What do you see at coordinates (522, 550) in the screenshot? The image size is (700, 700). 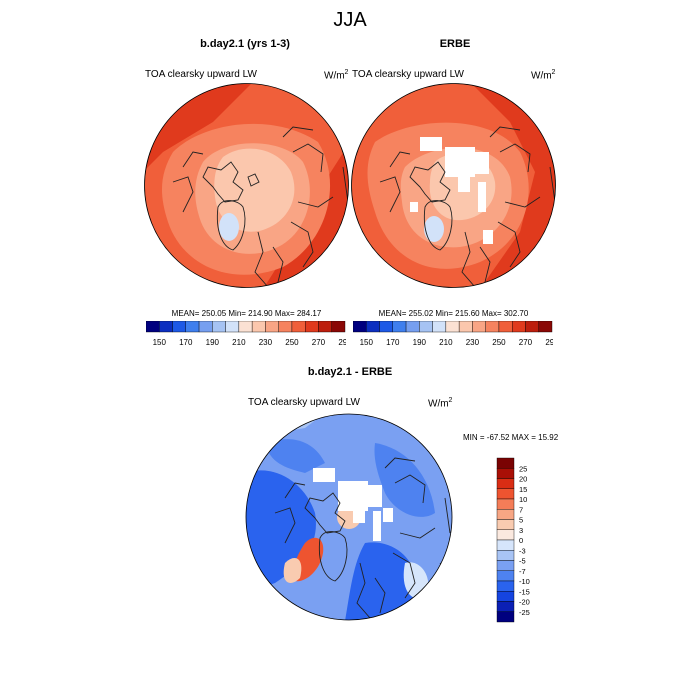 I see `colorbar-diff-tick-label: -3` at bounding box center [522, 550].